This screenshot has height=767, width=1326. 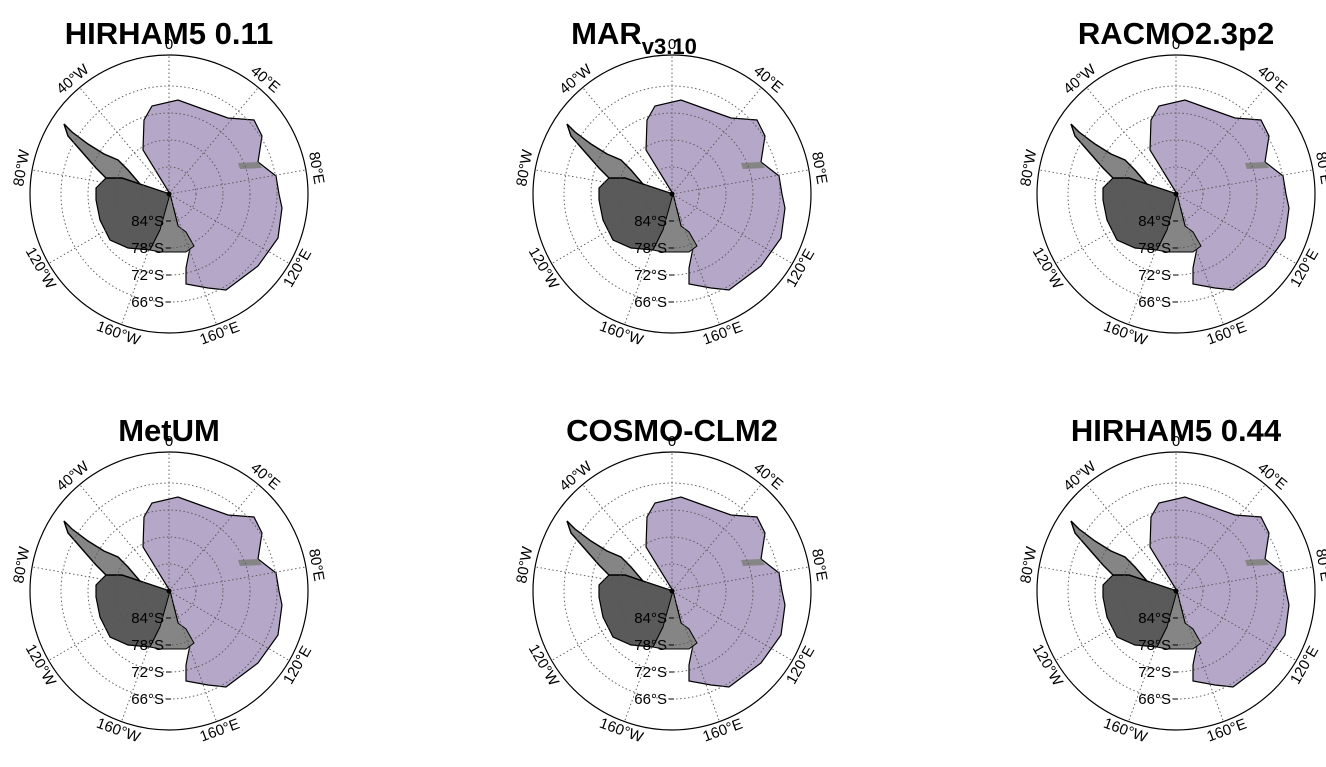 I want to click on panel-title: COSMO-CLM2, so click(x=672, y=430).